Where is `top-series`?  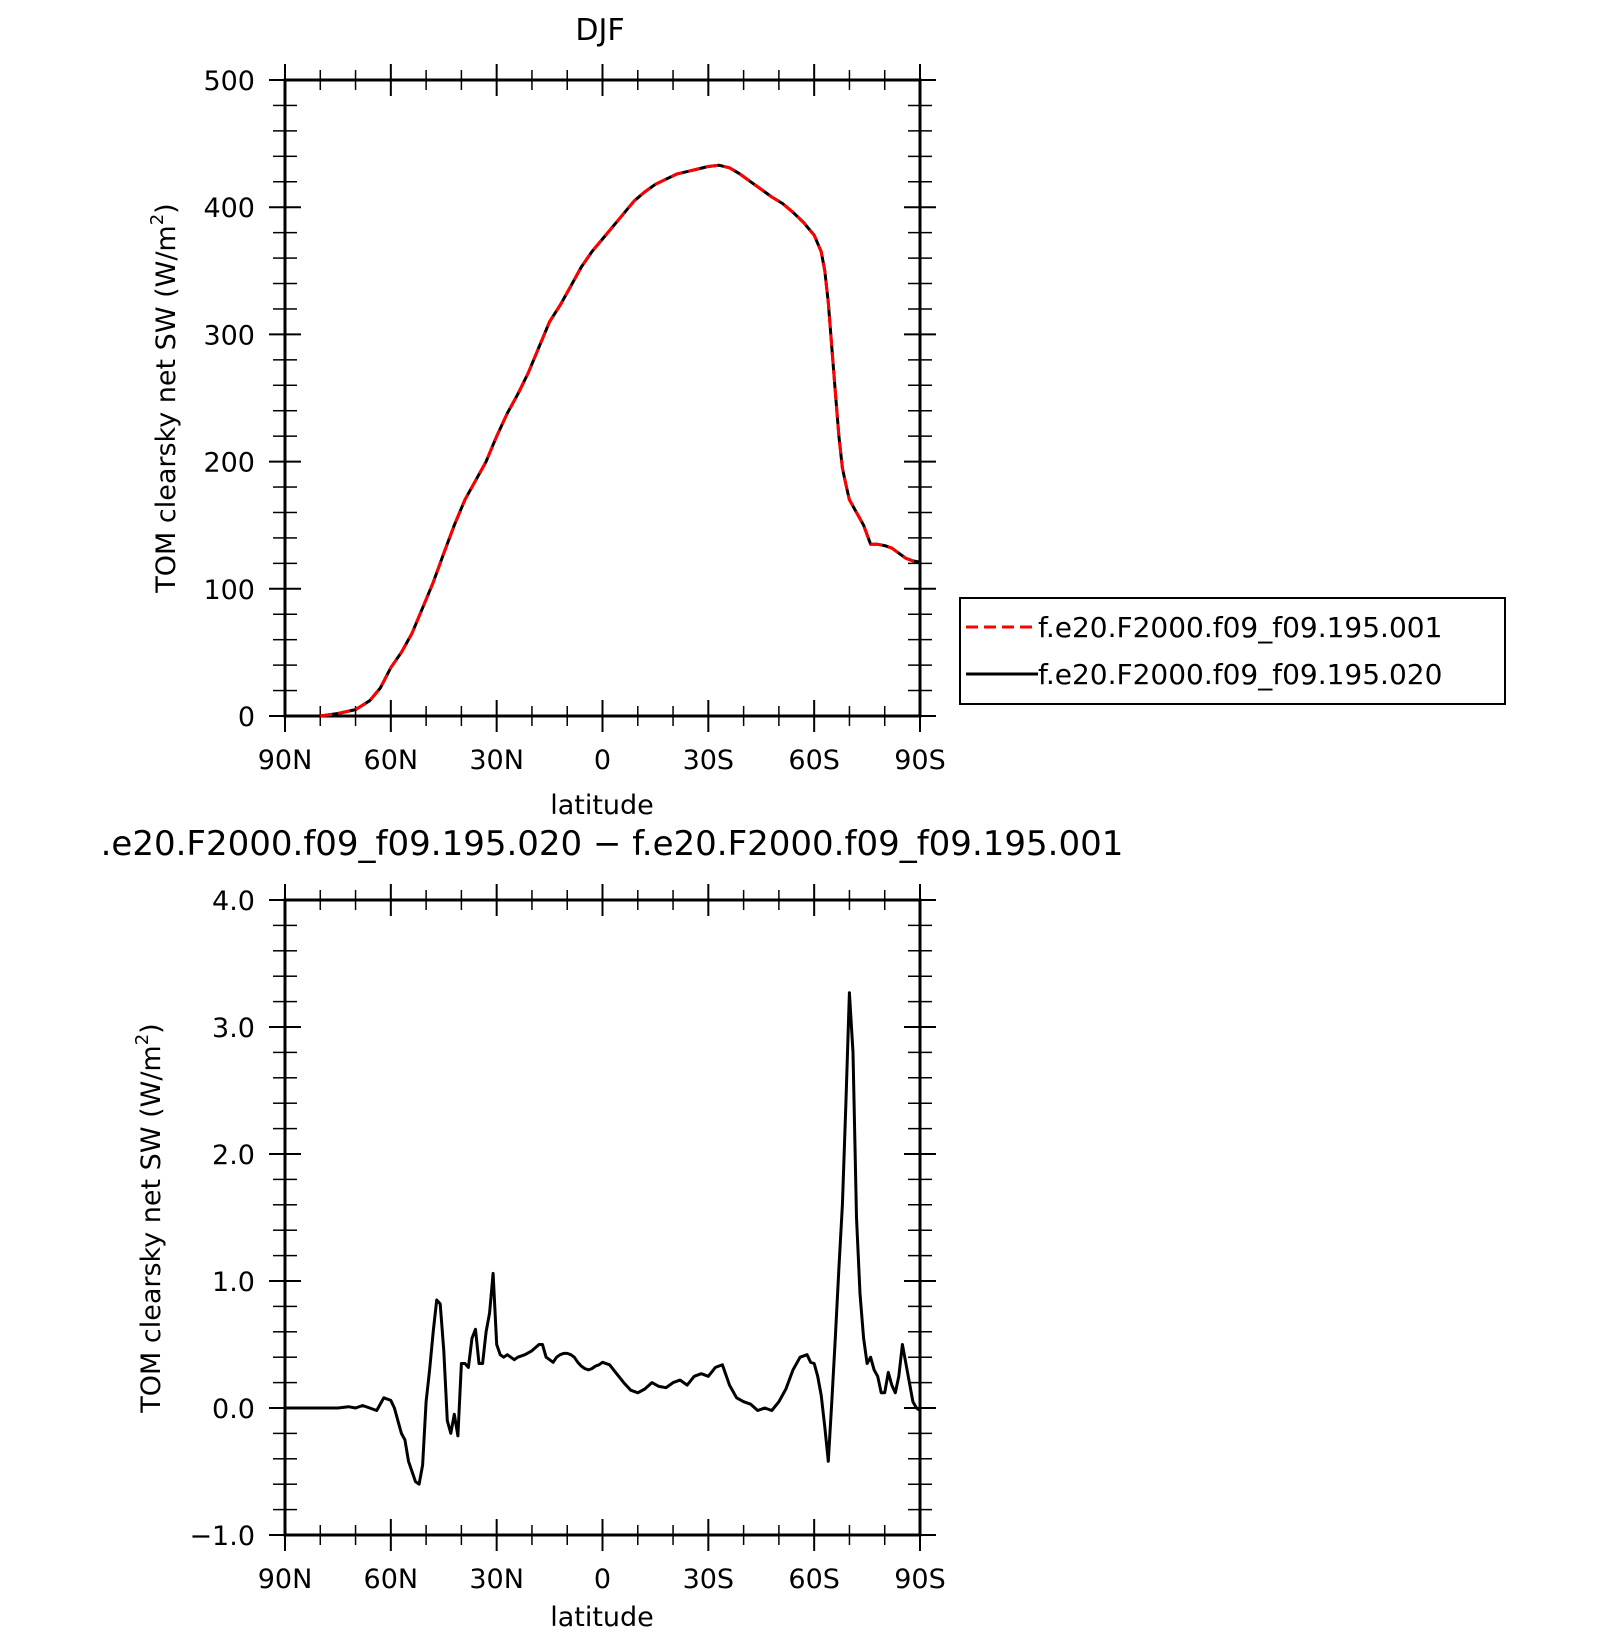
top-series is located at coordinates (620, 440).